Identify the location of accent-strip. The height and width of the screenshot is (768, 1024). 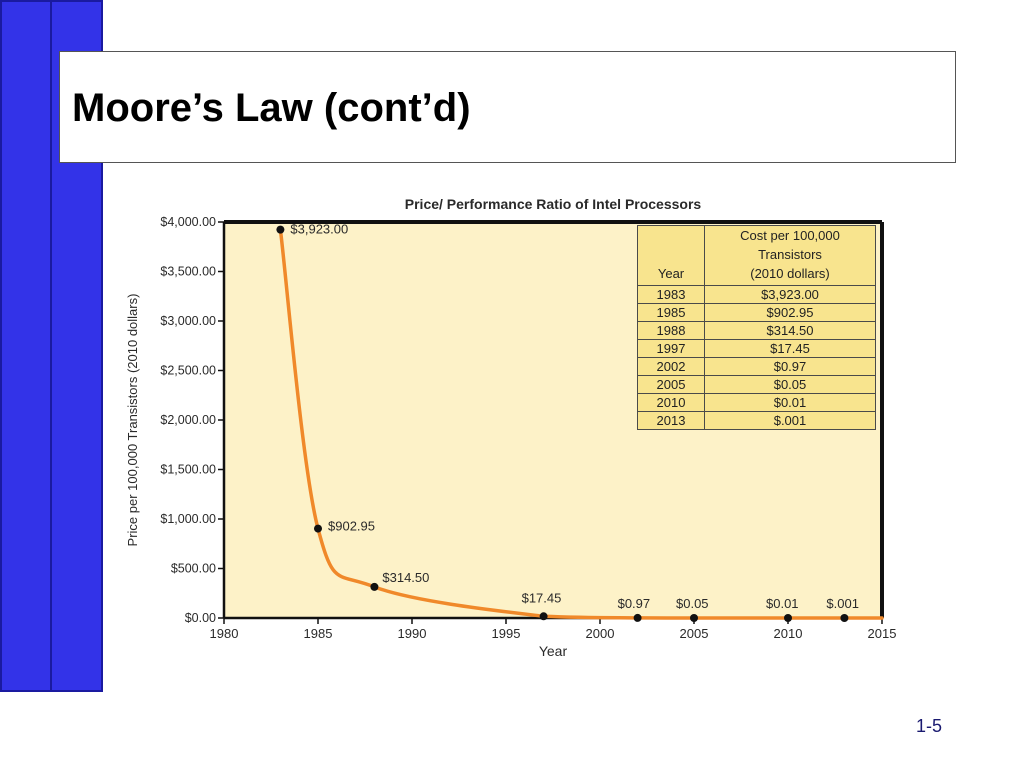
(26, 346).